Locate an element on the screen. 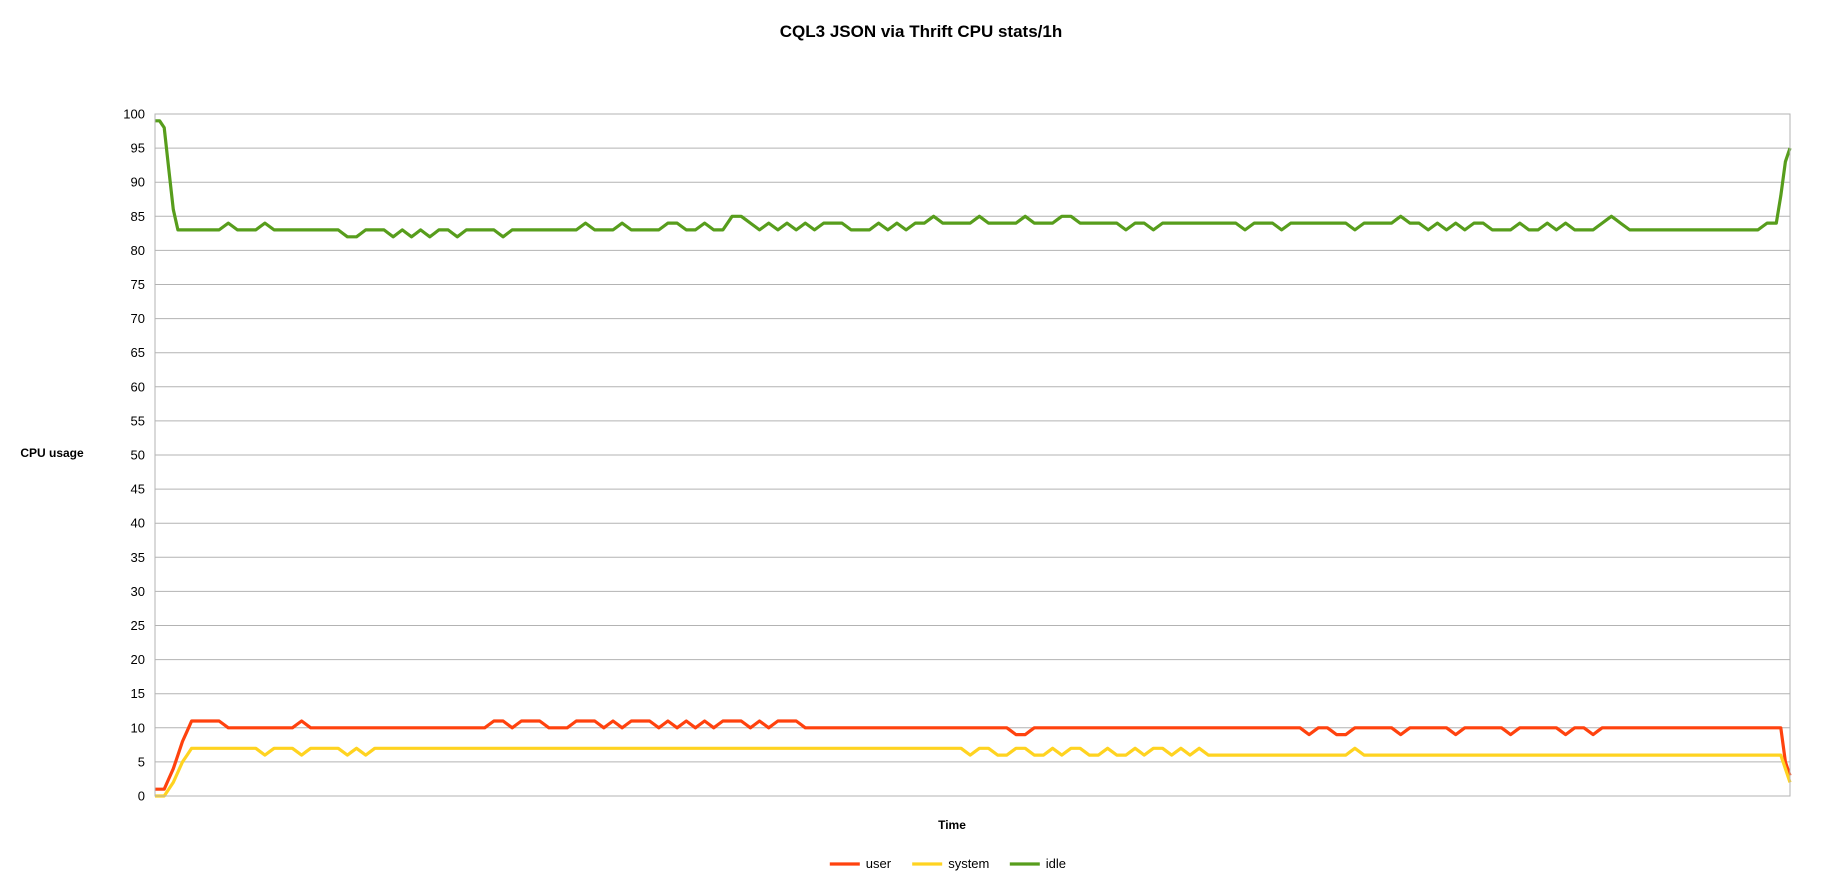 The width and height of the screenshot is (1843, 883). y-tick-label: 75 is located at coordinates (138, 284).